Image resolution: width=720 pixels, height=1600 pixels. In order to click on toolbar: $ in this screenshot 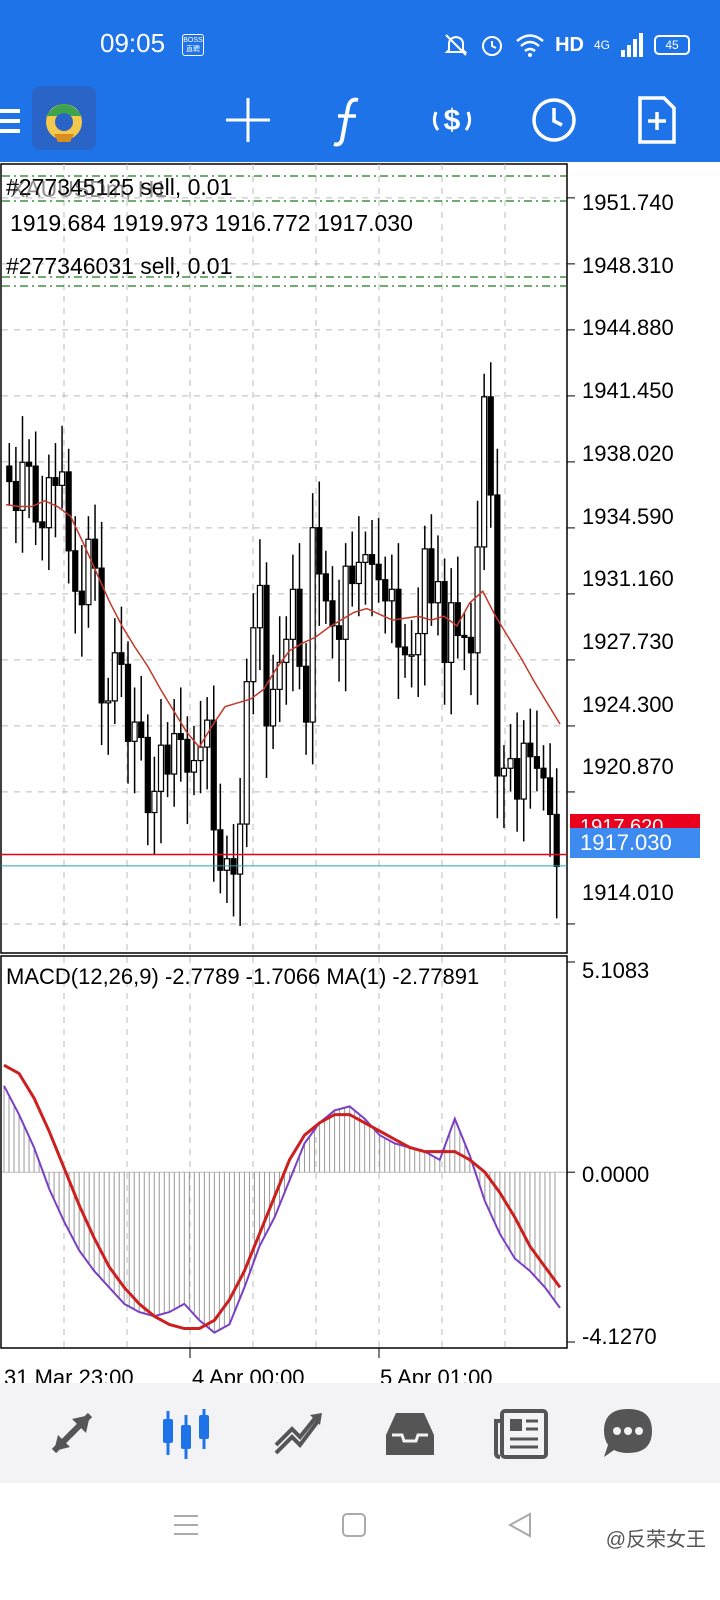, I will do `click(360, 120)`.